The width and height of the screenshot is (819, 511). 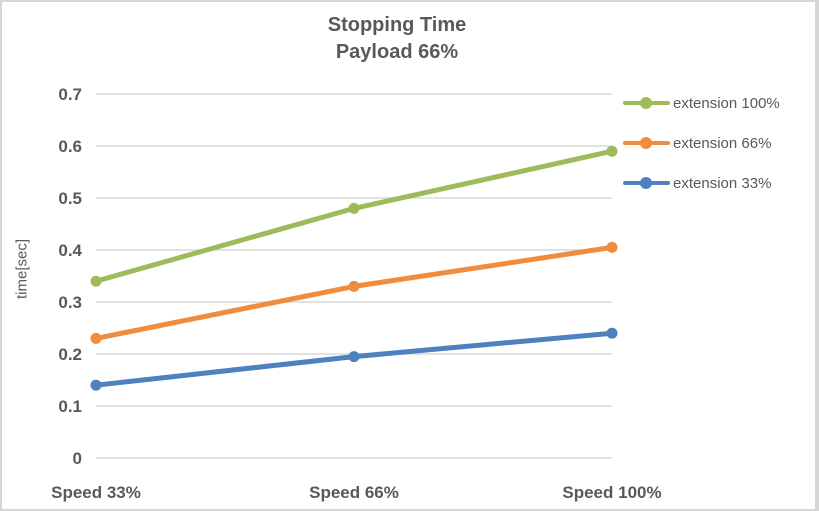 I want to click on legend-entry-extension-66: extension 66%, so click(x=701, y=143).